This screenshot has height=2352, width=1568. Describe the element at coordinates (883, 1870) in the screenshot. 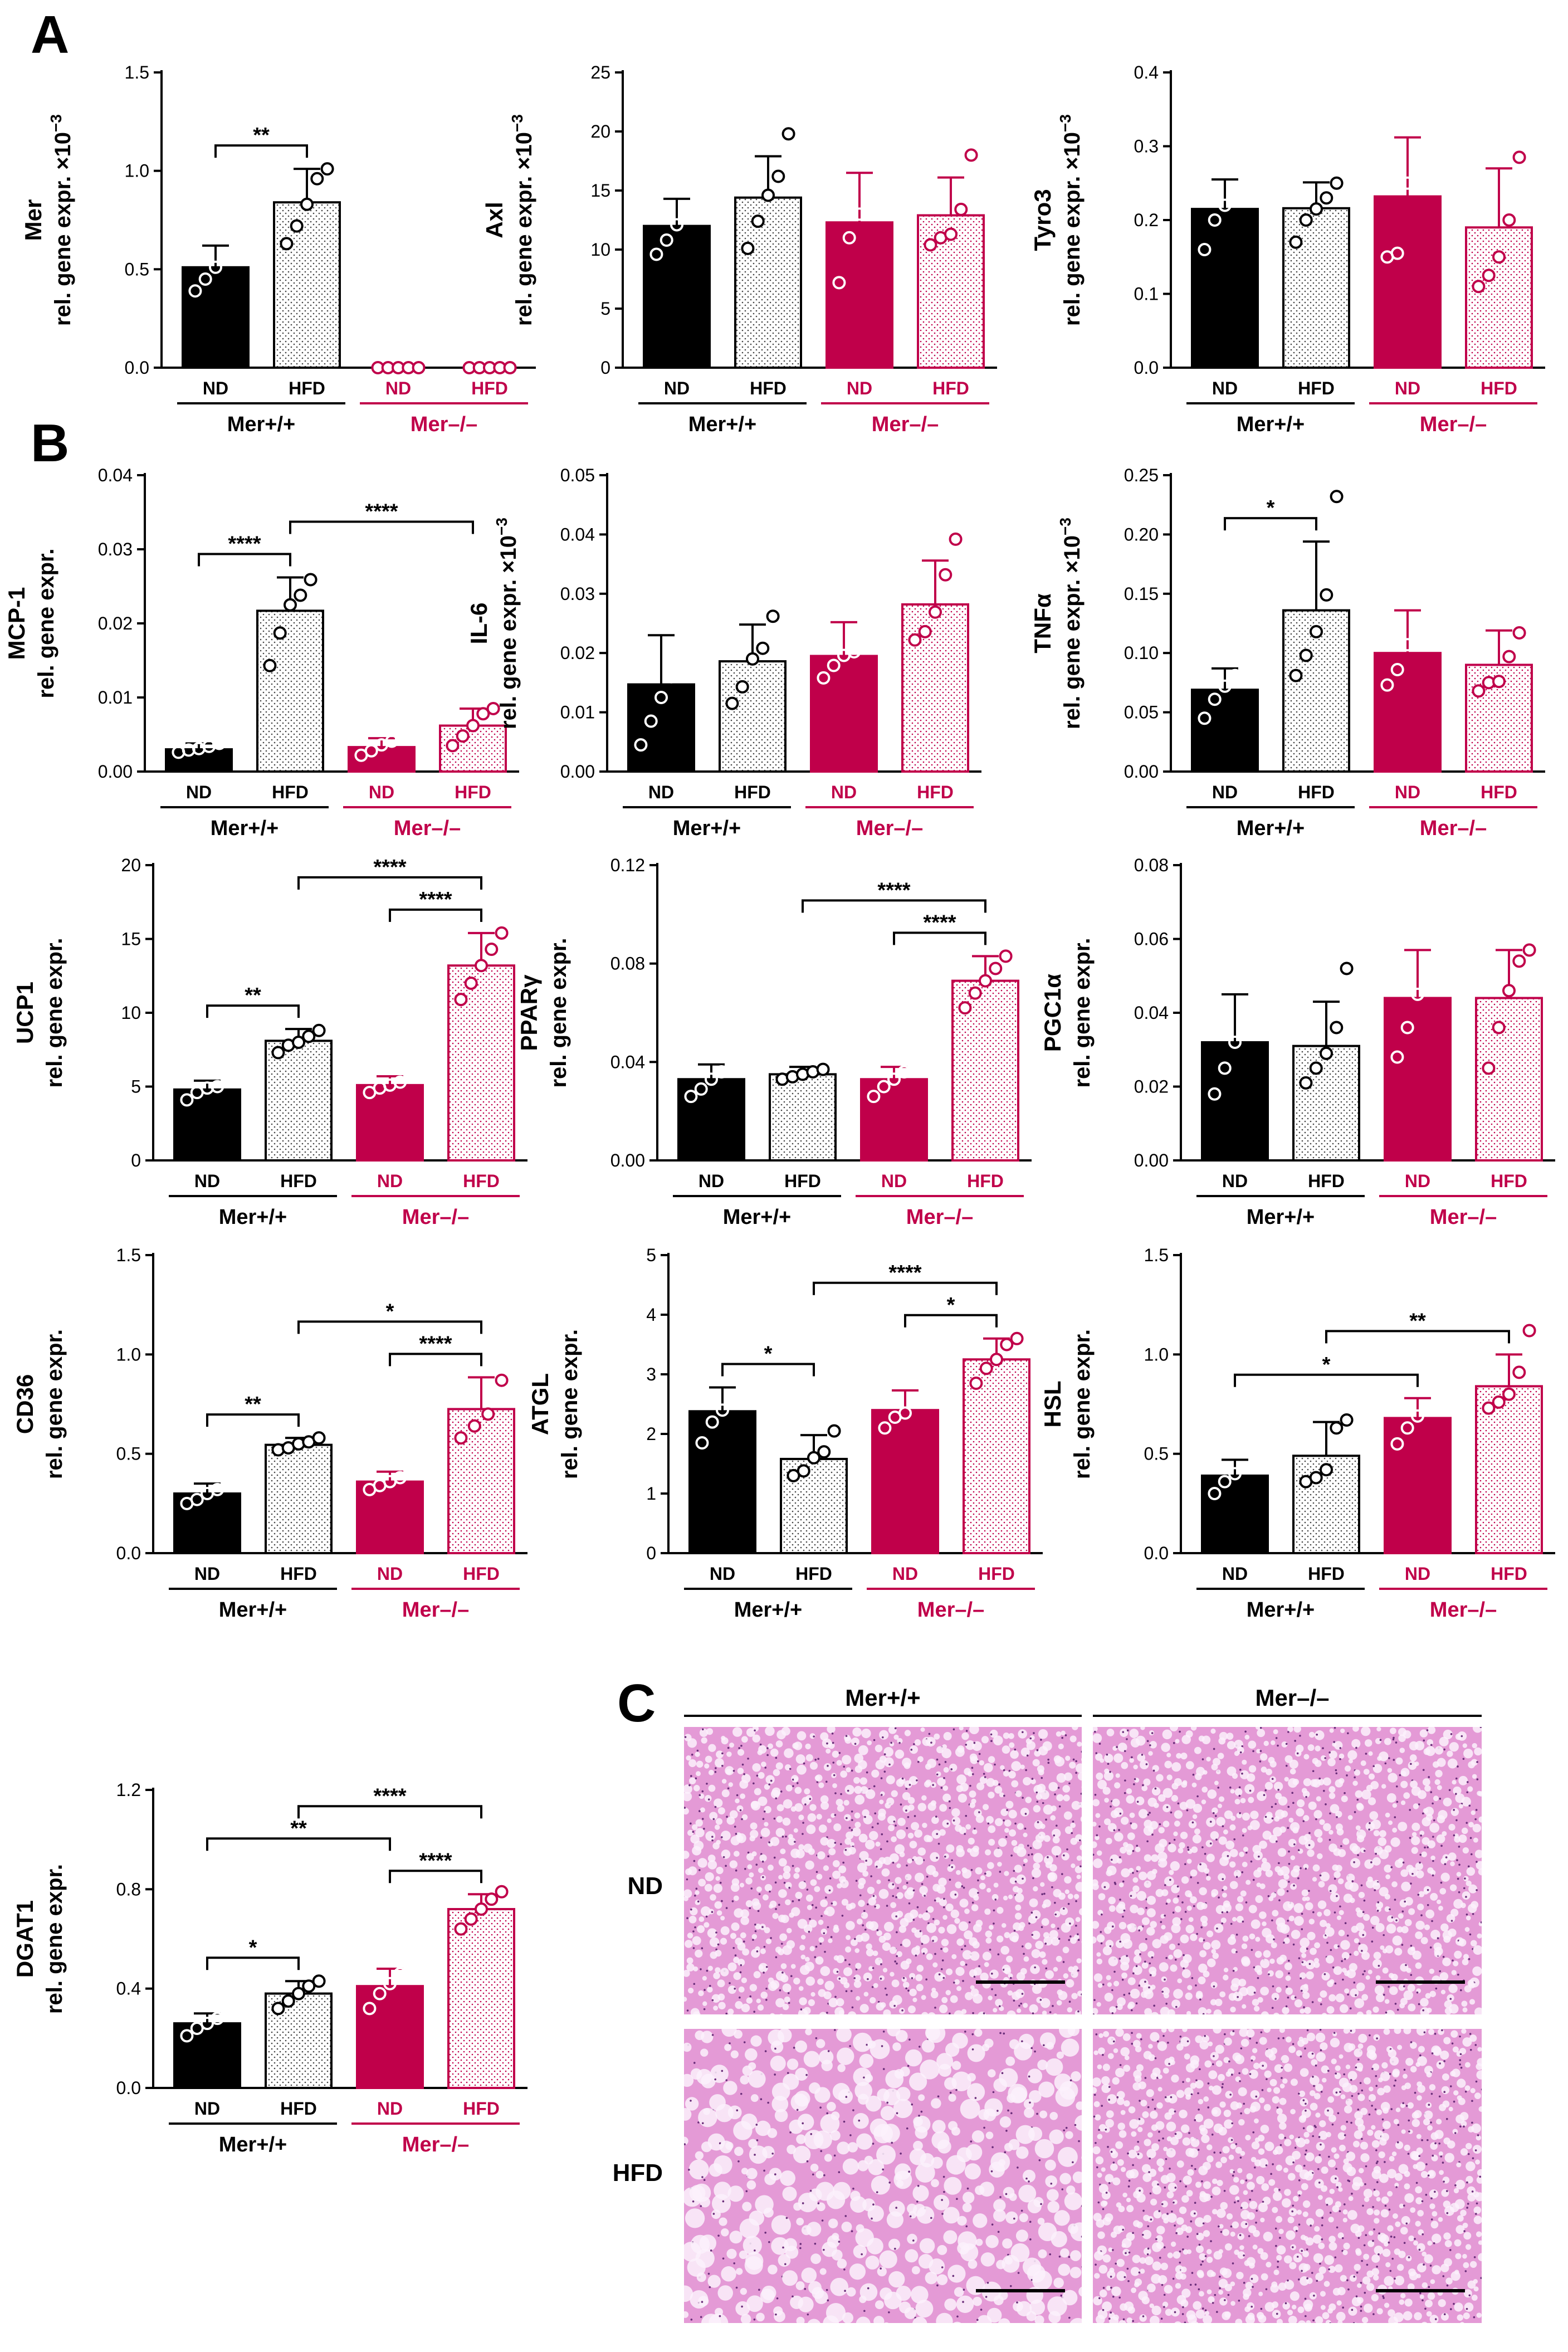

I see `histology-image-wt-nd` at that location.